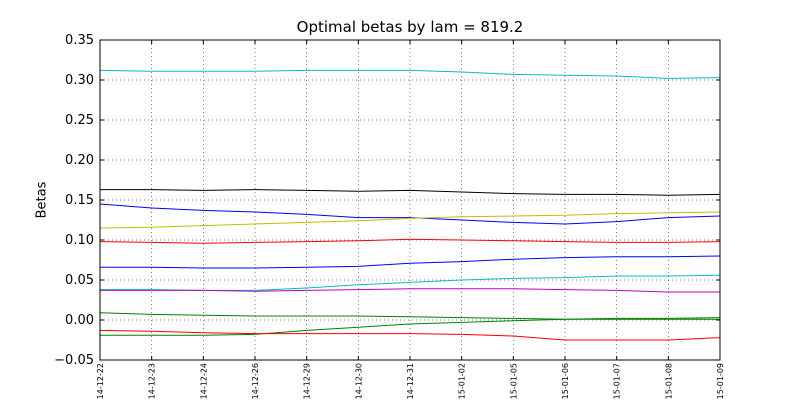 This screenshot has width=800, height=400. I want to click on y-tick-label: 0.00, so click(79, 320).